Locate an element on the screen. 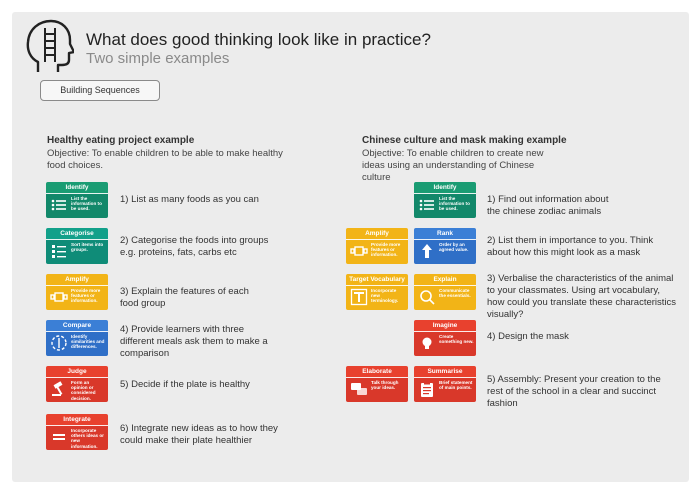 This screenshot has height=494, width=700. card-description: Create something new. is located at coordinates (456, 339).